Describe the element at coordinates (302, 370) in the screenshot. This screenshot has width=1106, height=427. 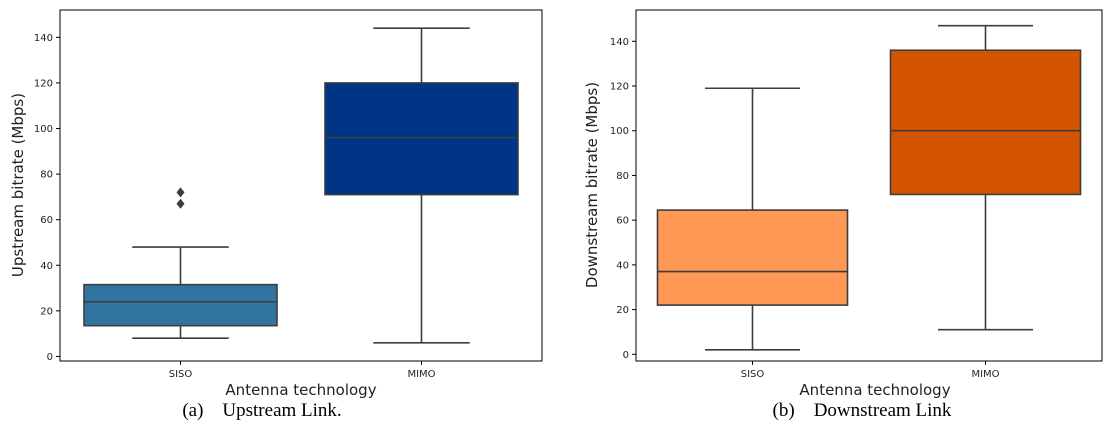
I see `x-axis-upstream: SISO MIMO` at that location.